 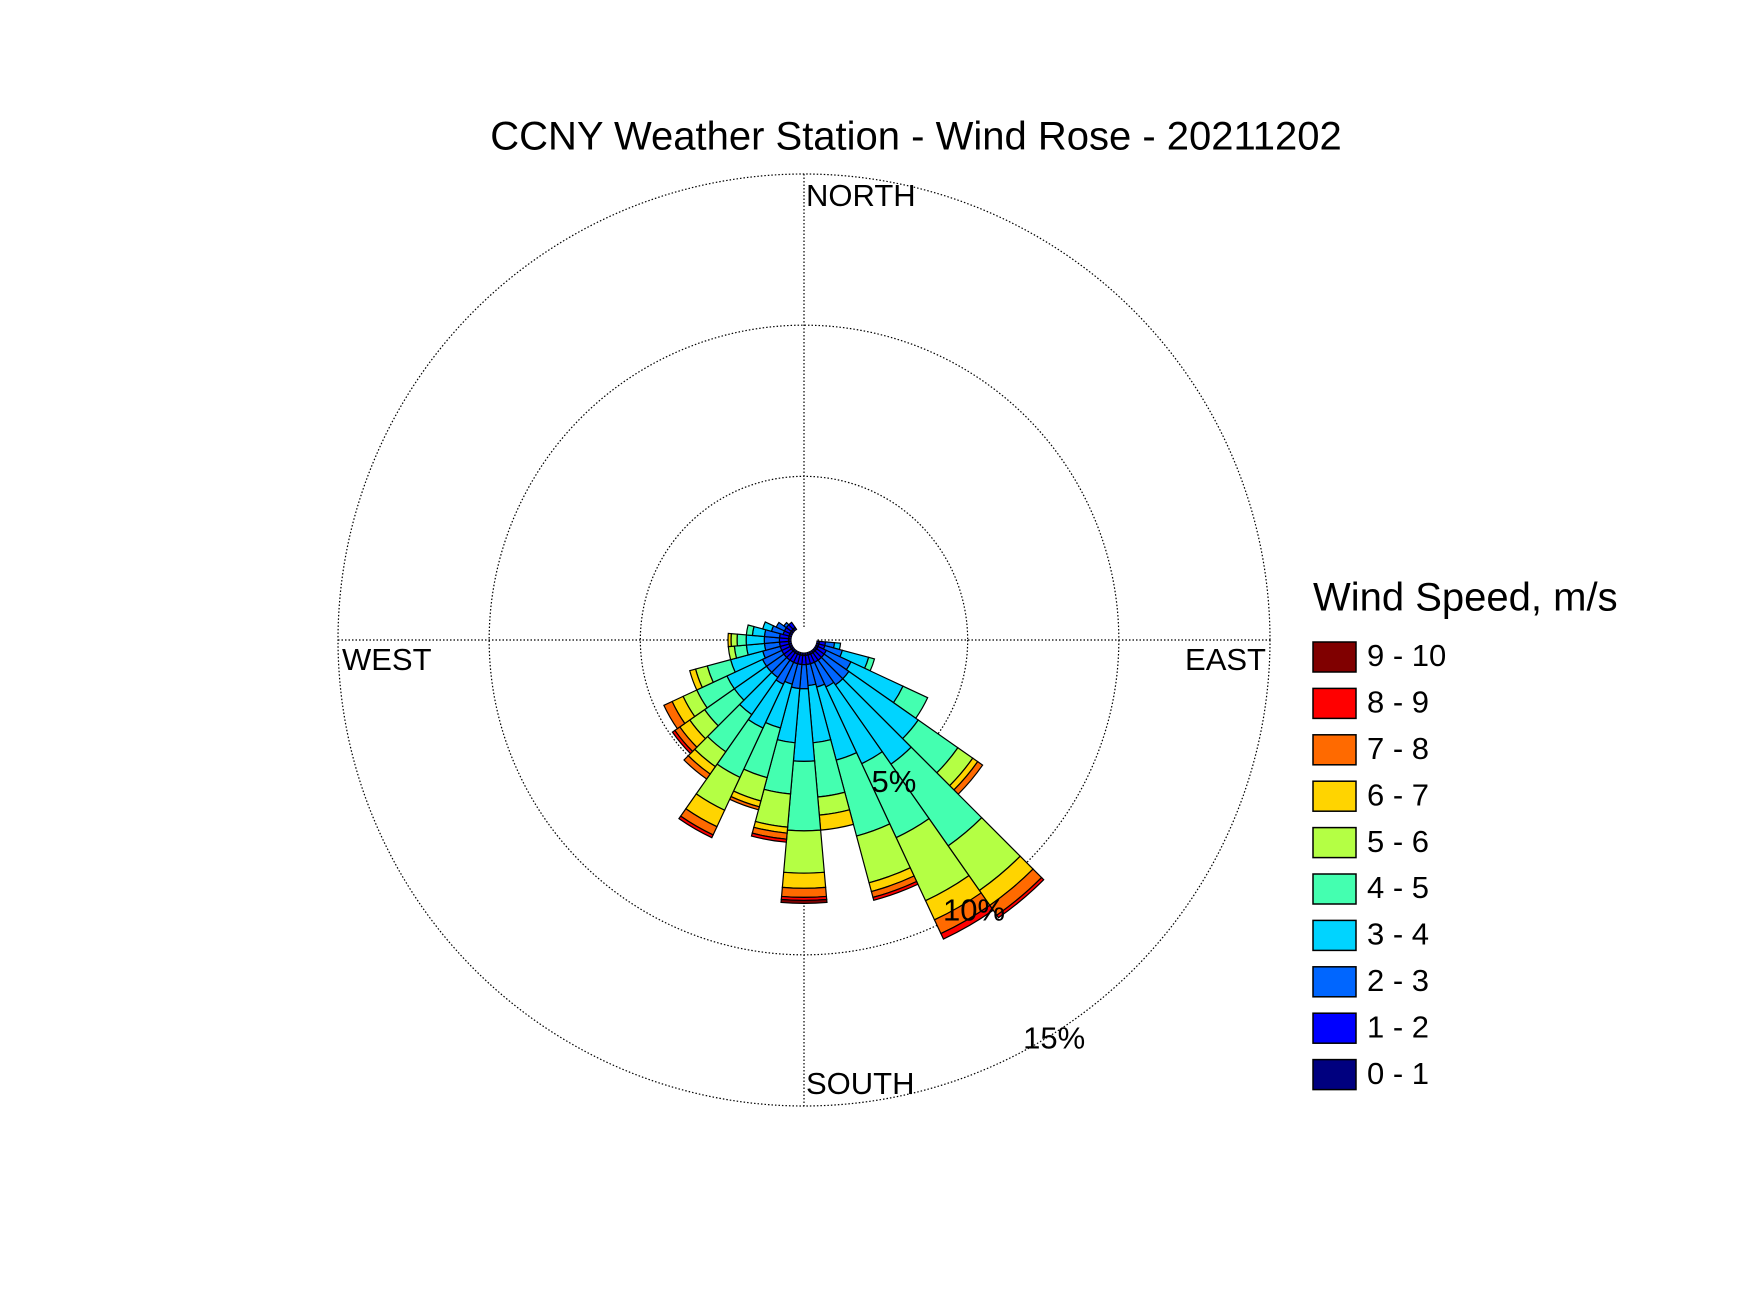 I want to click on legend-label: 2 - 3, so click(x=1398, y=980).